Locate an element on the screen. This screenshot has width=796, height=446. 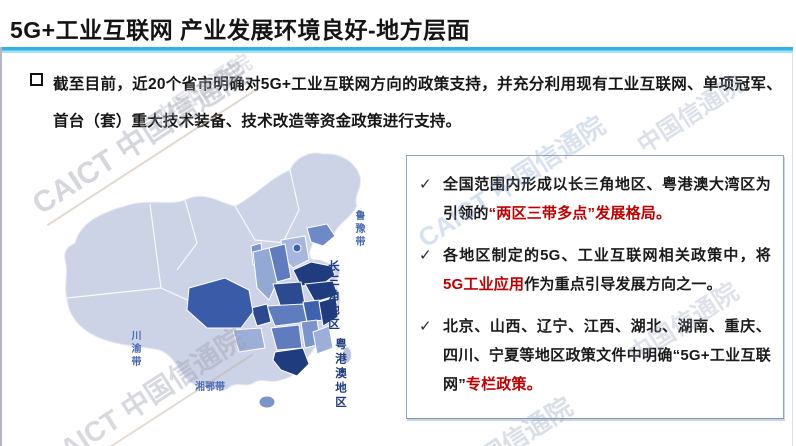
point-highlight: 5G工业应用 is located at coordinates (484, 284).